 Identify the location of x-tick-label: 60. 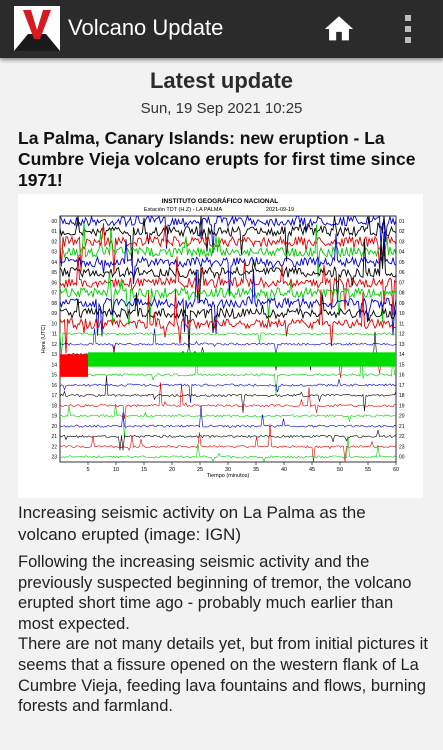
(396, 470).